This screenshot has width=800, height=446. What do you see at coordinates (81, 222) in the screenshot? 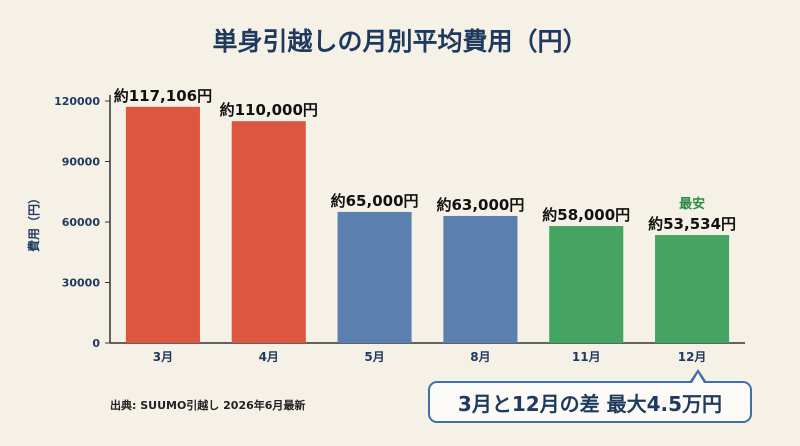
I see `y-tick-label: 60000` at bounding box center [81, 222].